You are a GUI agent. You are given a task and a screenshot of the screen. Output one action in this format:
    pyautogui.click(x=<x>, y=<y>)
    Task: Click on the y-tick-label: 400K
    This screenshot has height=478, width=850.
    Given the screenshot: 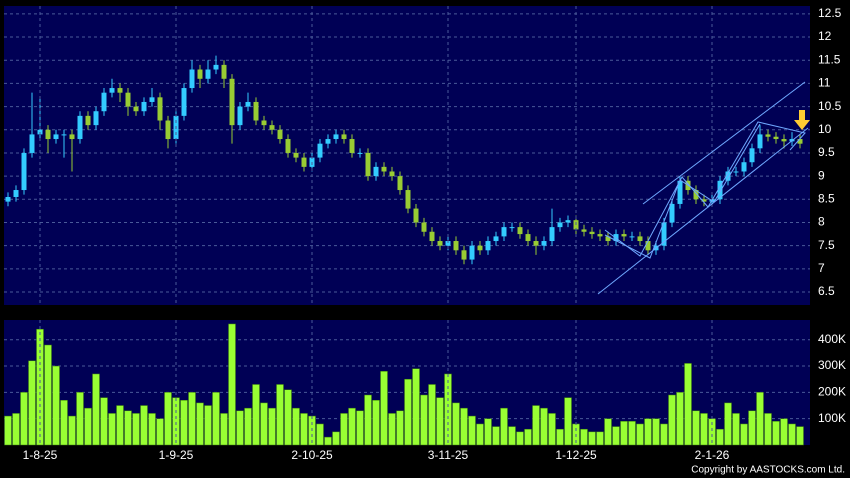 What is the action you would take?
    pyautogui.click(x=832, y=339)
    